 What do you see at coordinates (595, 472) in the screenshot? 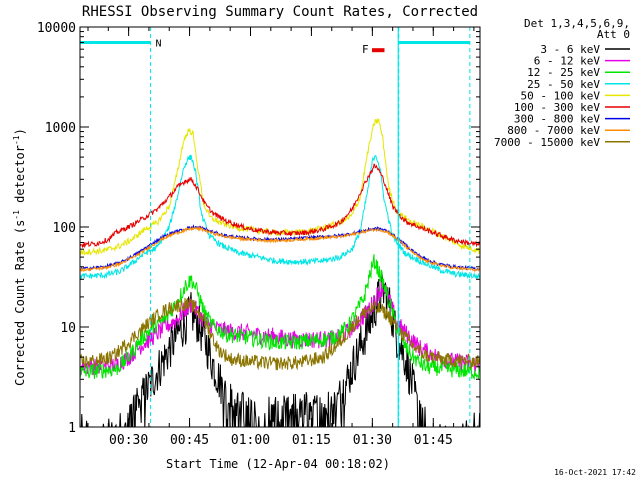
I see `date-stamp: 16-Oct-2021 17:42` at bounding box center [595, 472].